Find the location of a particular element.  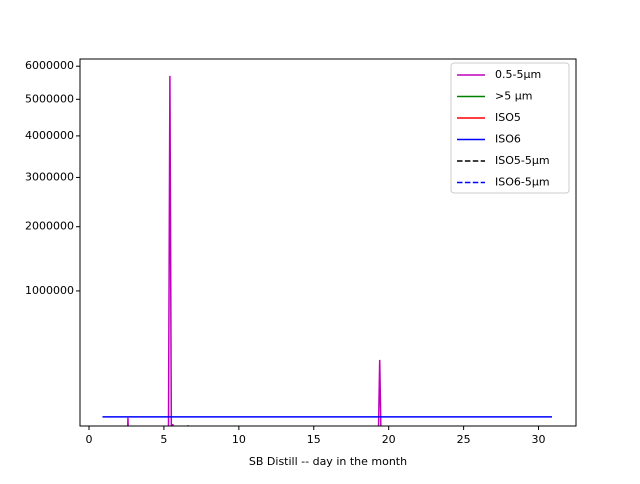

legend-label: 0.5-5µm is located at coordinates (518, 74).